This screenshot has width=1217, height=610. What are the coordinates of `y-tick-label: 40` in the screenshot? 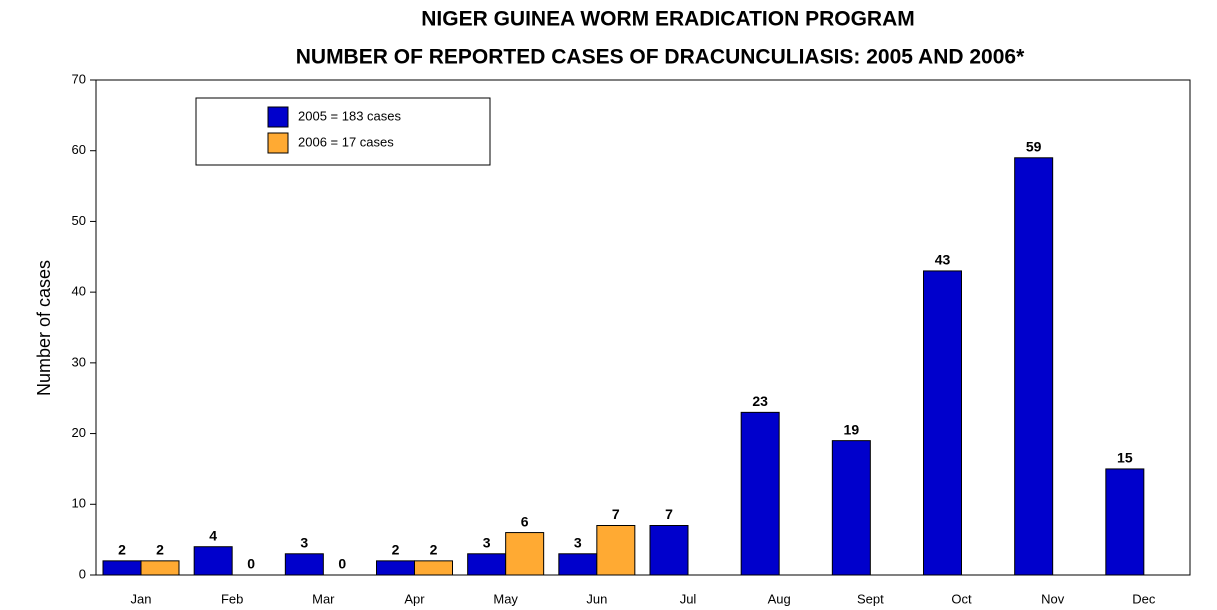 It's located at (79, 291).